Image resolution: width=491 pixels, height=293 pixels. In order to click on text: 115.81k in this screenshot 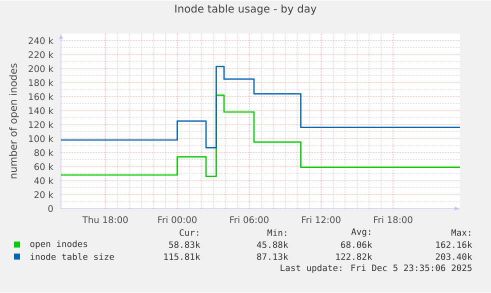, I will do `click(182, 256)`.